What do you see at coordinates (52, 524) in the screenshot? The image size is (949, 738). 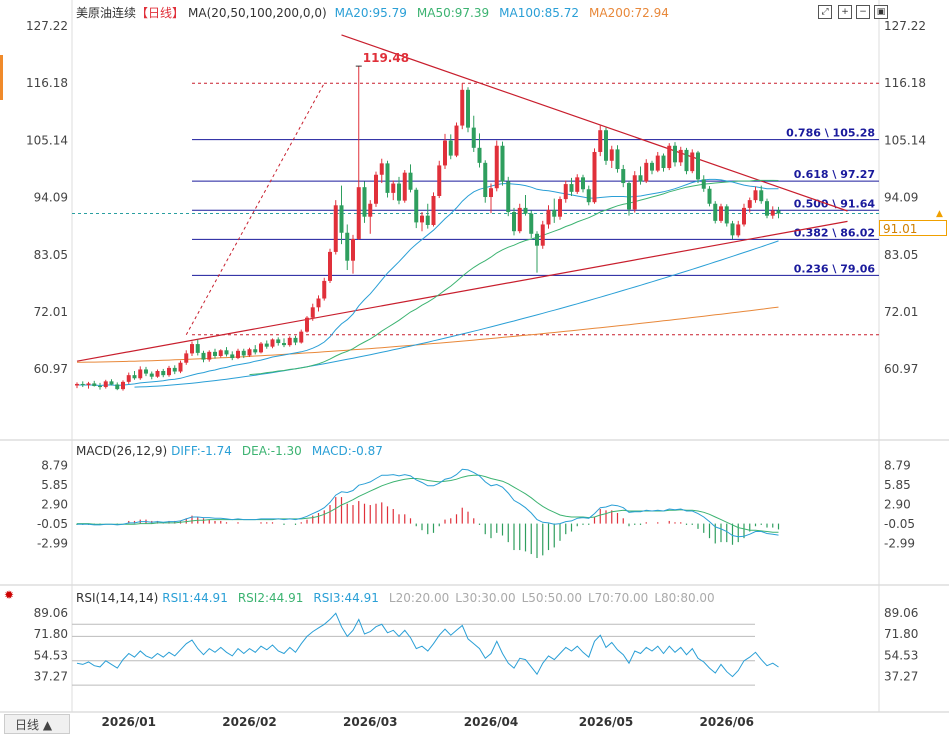 I see `macd-tick-left: -0.05` at bounding box center [52, 524].